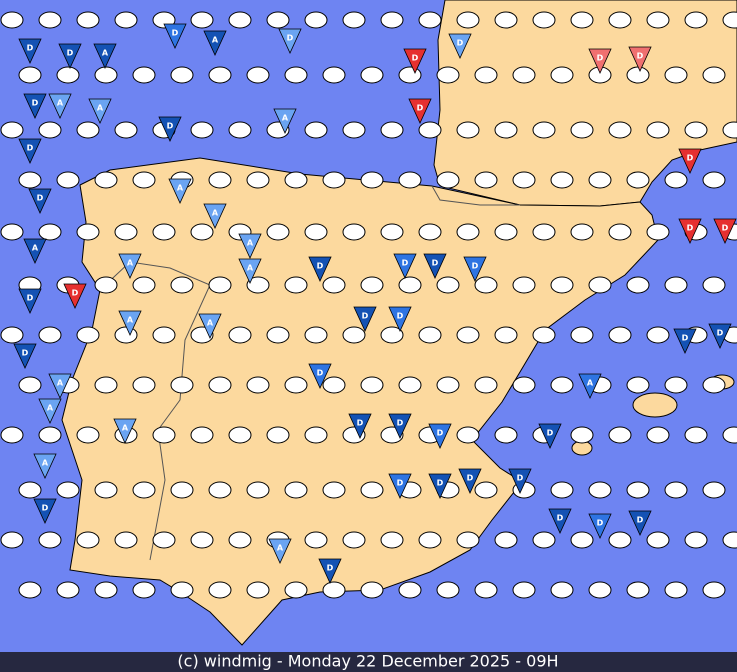  I want to click on wind-marker: A, so click(50, 411).